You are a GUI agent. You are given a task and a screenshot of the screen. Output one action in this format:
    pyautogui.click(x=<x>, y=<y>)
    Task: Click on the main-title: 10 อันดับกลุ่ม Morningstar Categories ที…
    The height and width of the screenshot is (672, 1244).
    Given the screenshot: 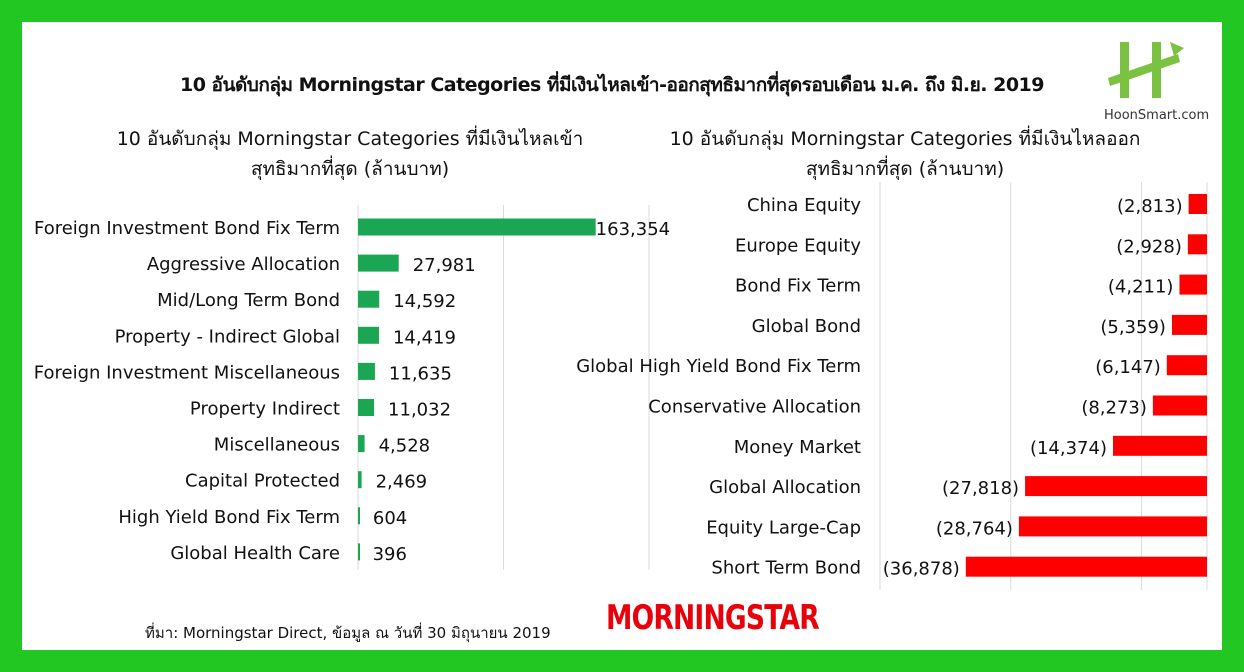 What is the action you would take?
    pyautogui.click(x=612, y=85)
    